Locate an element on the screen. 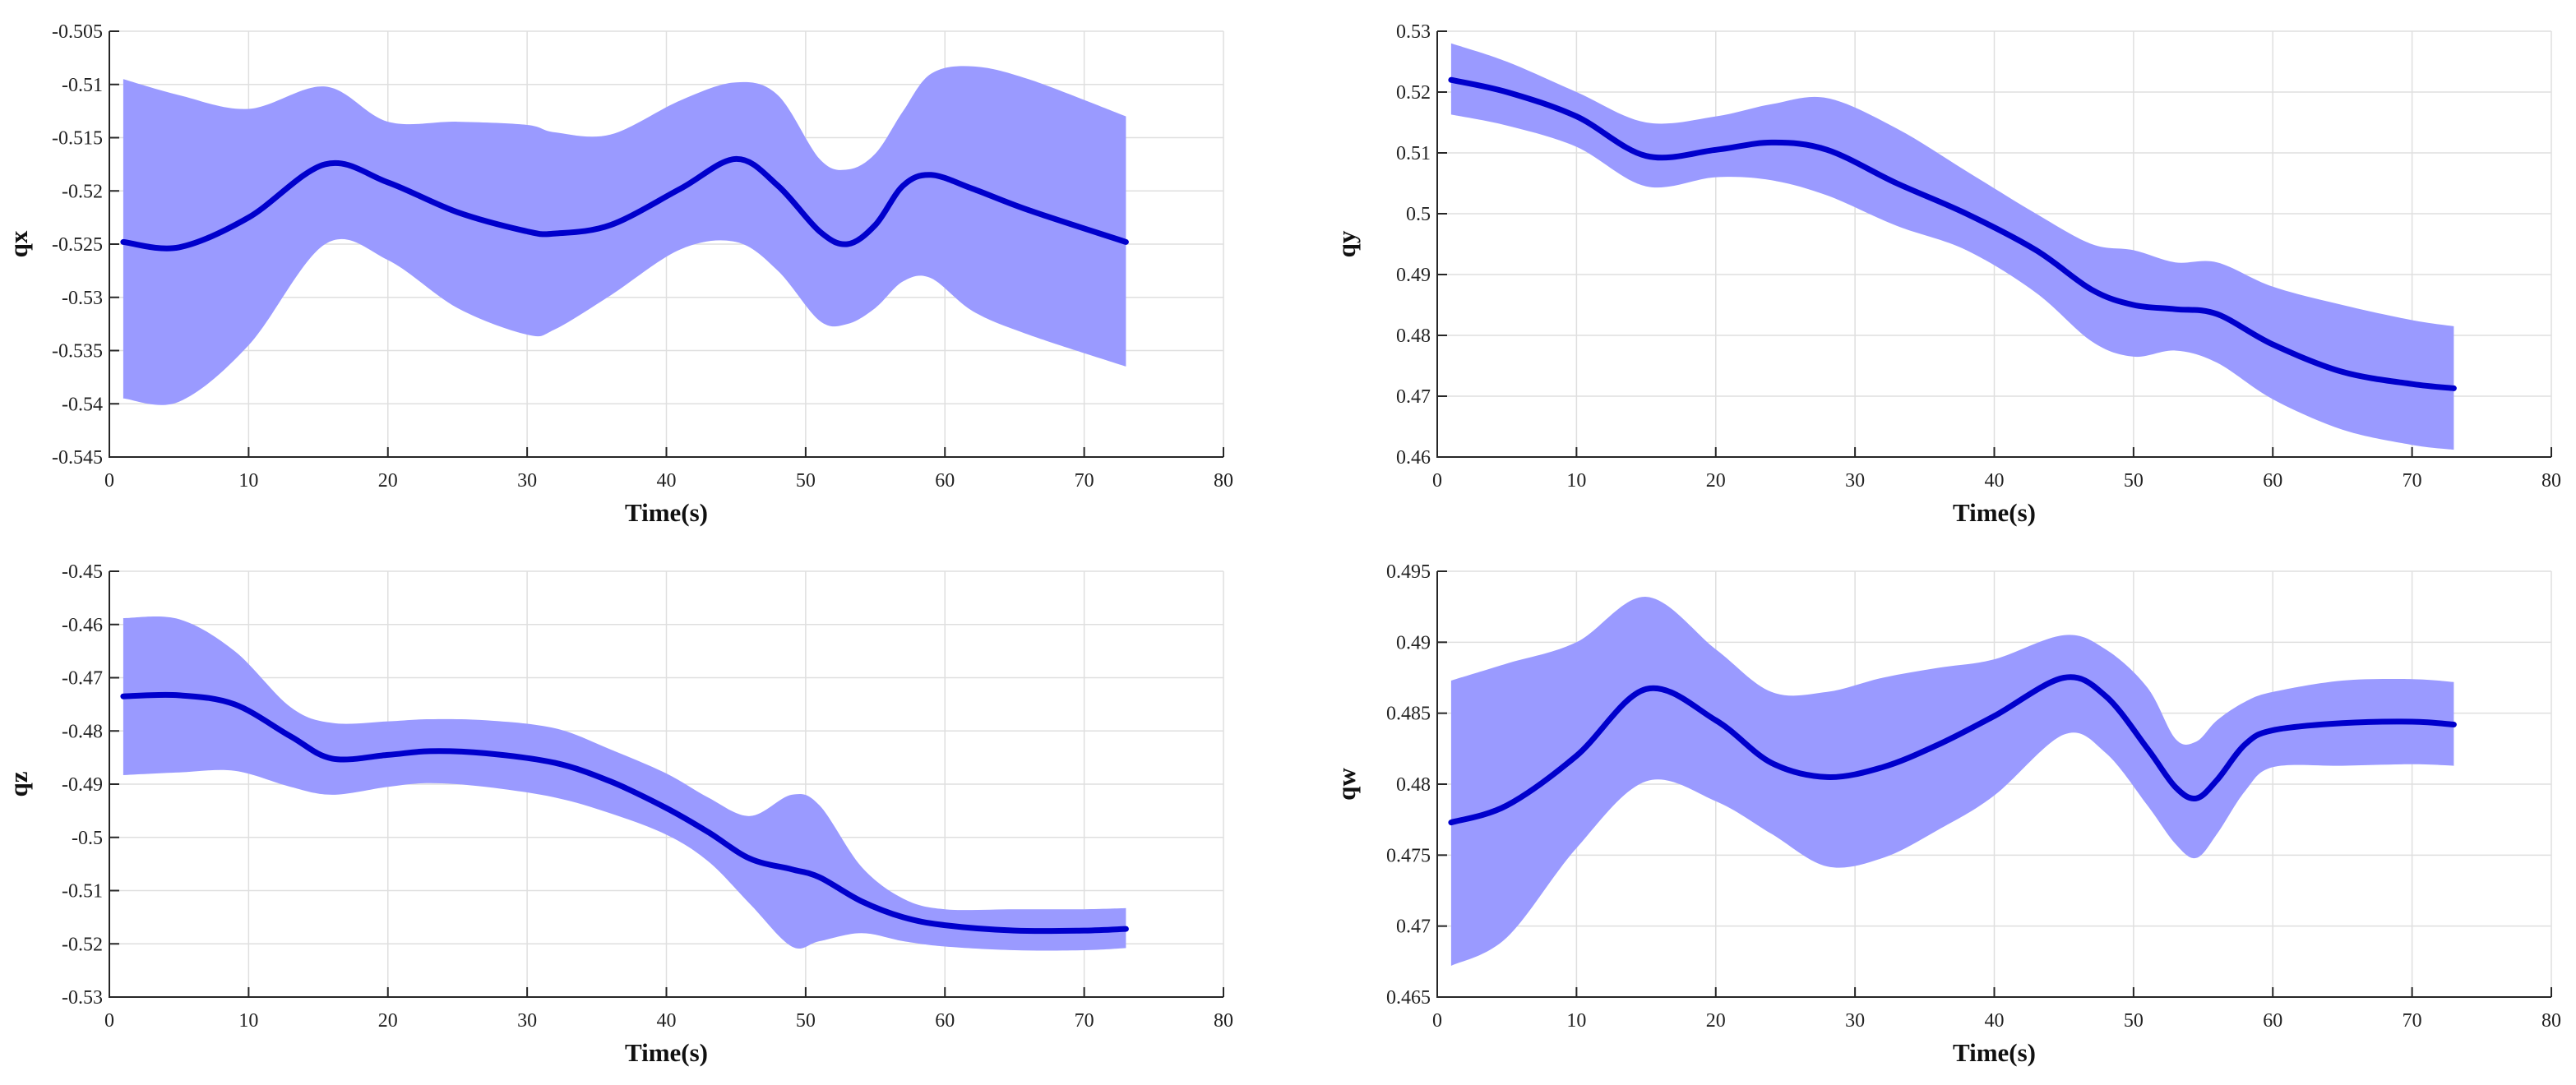  ytick-label-qz-1: -0.52 is located at coordinates (82, 944).